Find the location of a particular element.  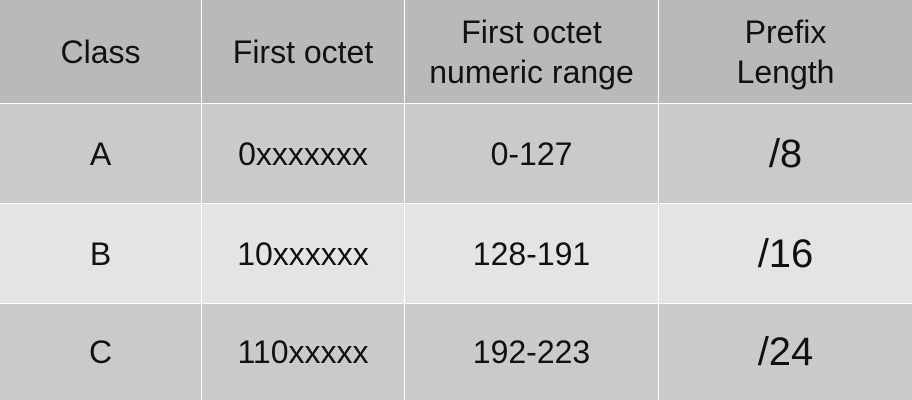

table-cell-first-octet: 10xxxxxx is located at coordinates (303, 254).